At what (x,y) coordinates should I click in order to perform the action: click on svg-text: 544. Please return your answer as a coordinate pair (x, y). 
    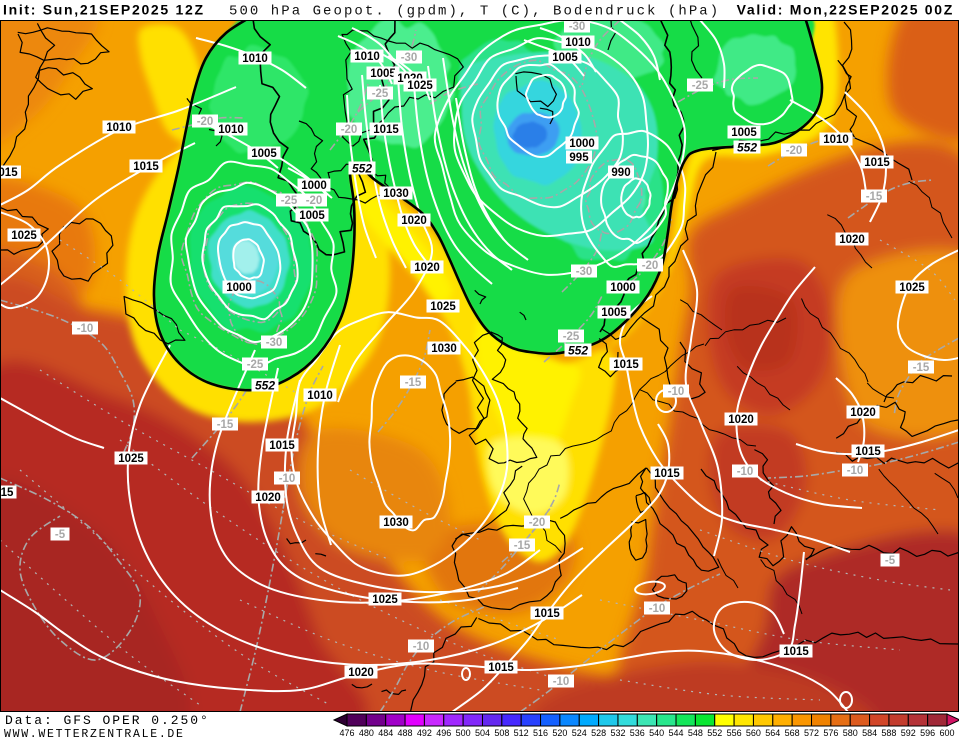
    Looking at the image, I should click on (676, 733).